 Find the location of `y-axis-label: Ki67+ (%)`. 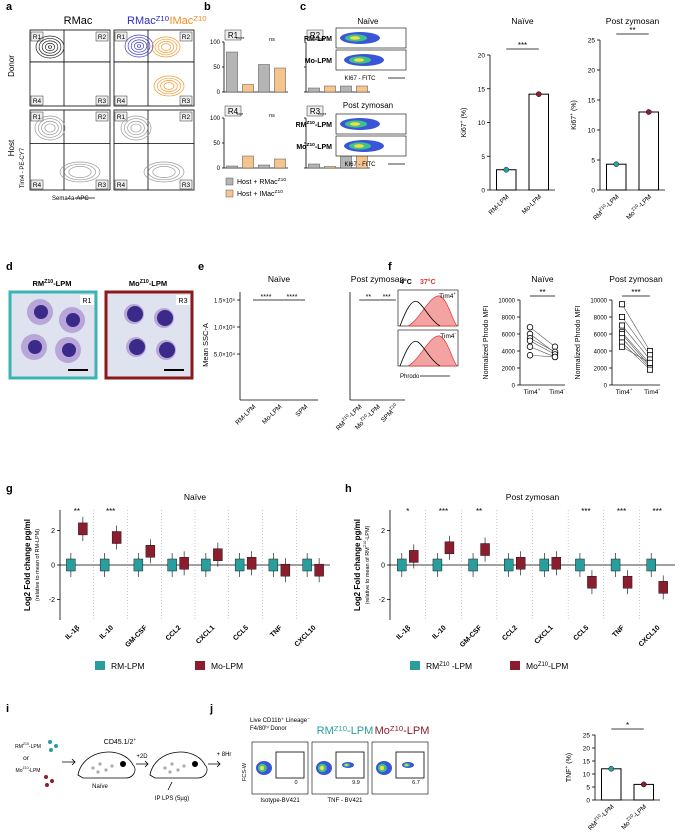

y-axis-label: Ki67+ (%) is located at coordinates (574, 115).